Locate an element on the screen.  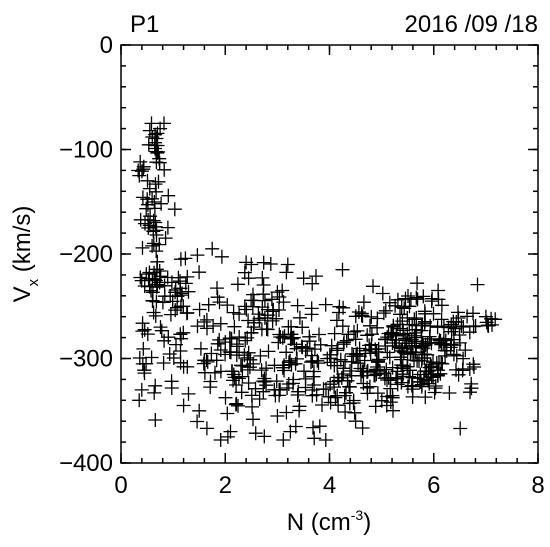
date-label: 2016 /09 /18 is located at coordinates (471, 24).